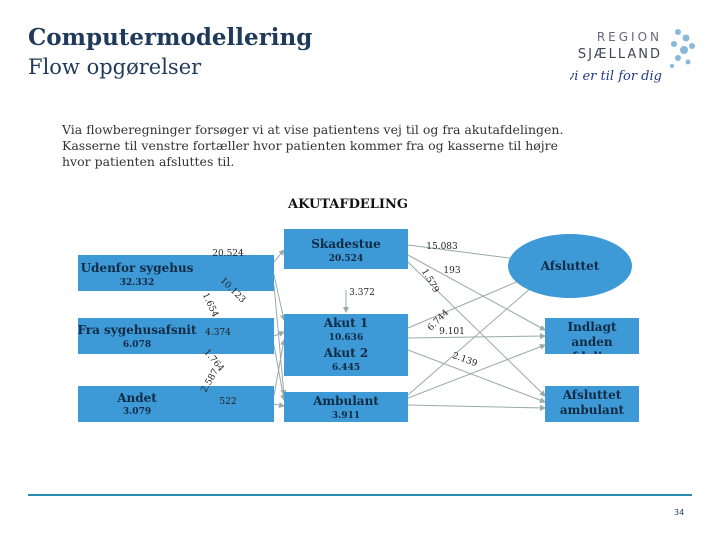 The width and height of the screenshot is (720, 540). I want to click on node-value: 3.079, so click(137, 412).